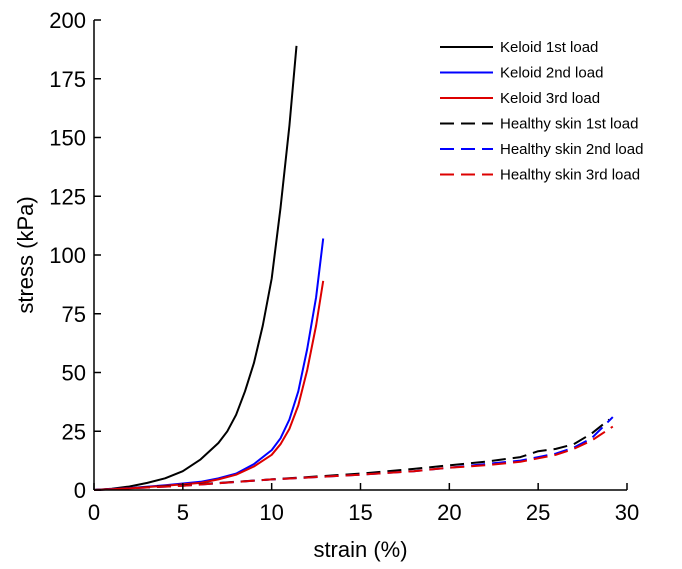 The height and width of the screenshot is (569, 682). What do you see at coordinates (551, 73) in the screenshot?
I see `legend-label: Keloid 2nd load` at bounding box center [551, 73].